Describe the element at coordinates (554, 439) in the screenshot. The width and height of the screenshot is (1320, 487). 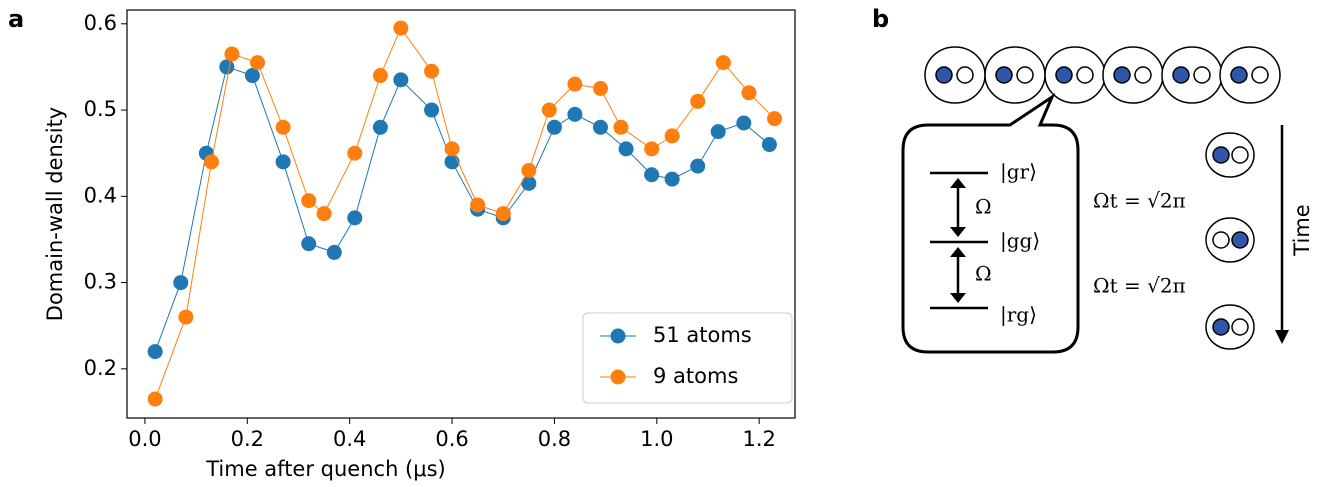
I see `x-tick-label: 0.8` at that location.